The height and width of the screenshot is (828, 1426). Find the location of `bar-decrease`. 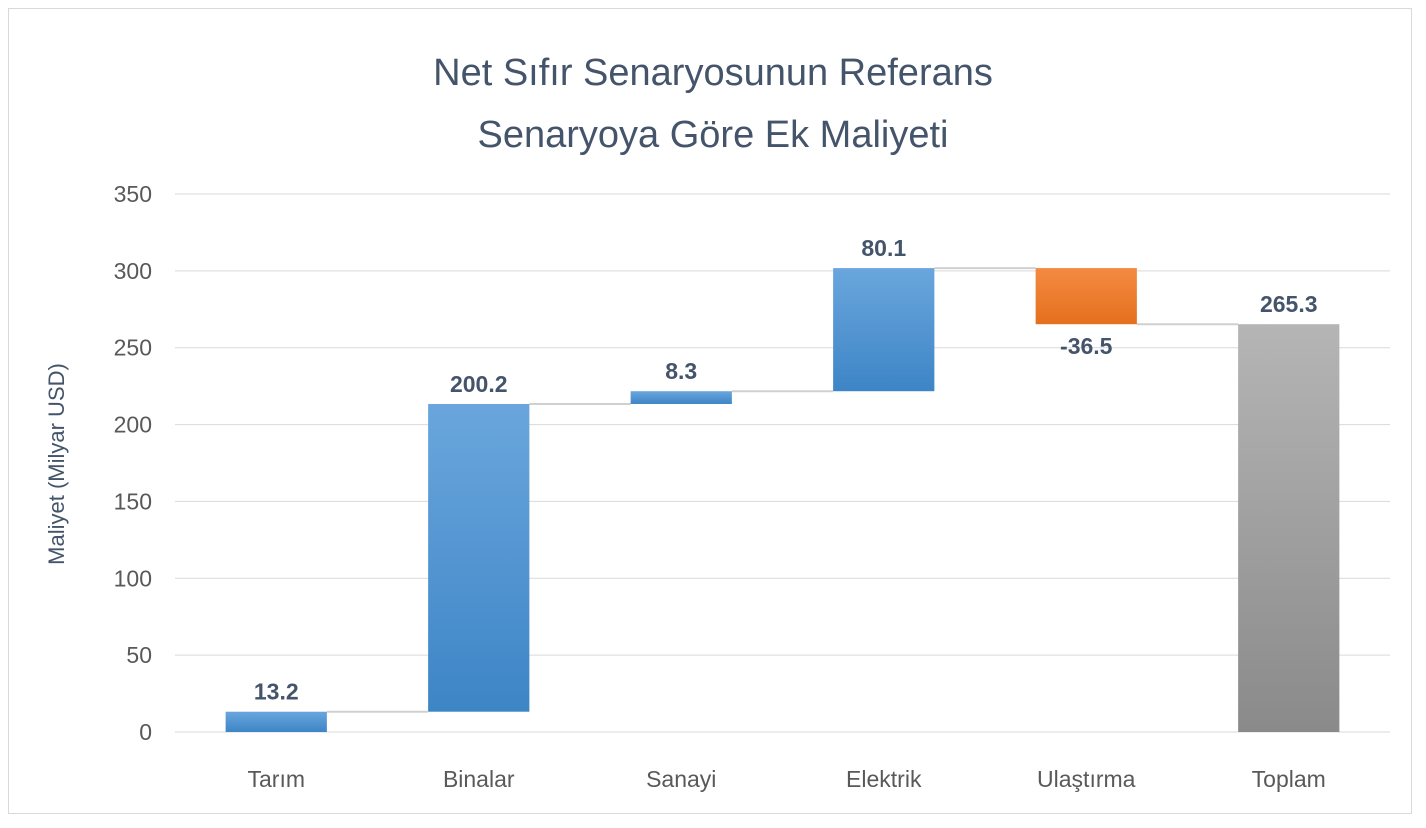

bar-decrease is located at coordinates (1086, 296).